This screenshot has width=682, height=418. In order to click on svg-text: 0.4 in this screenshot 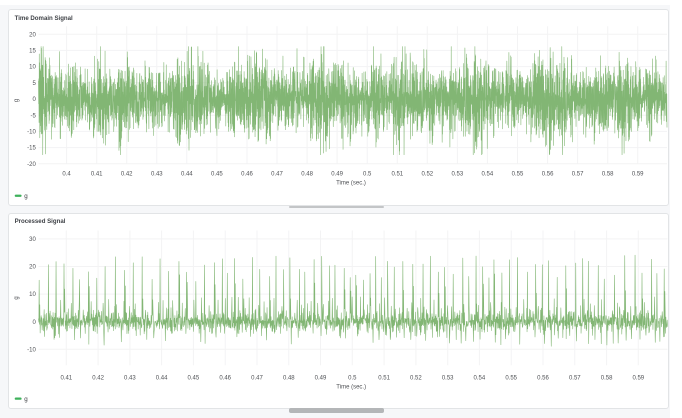, I will do `click(66, 175)`.